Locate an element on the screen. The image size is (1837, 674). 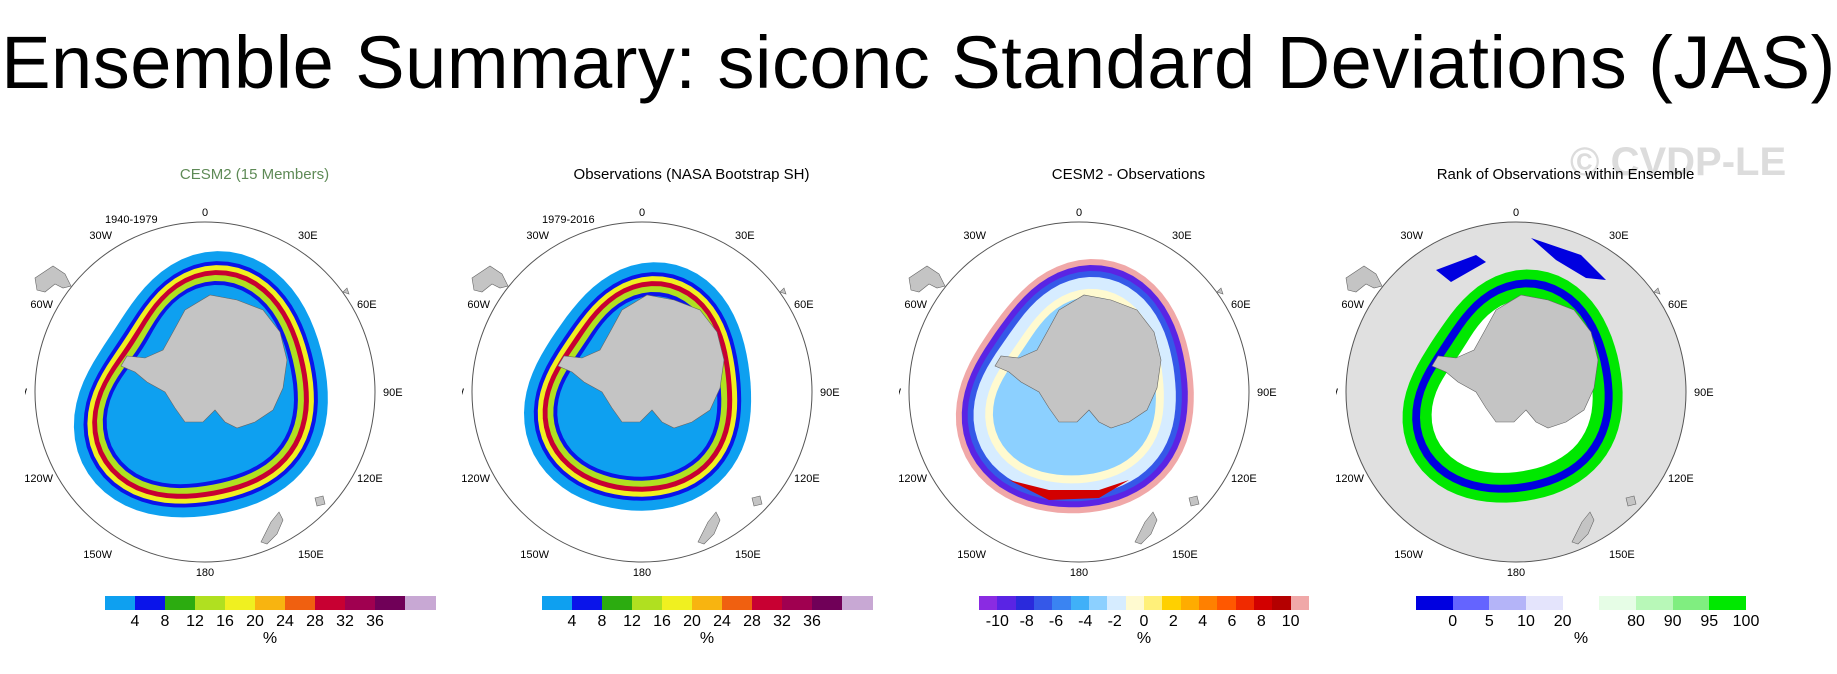
longitude-label: 30E is located at coordinates (308, 236).